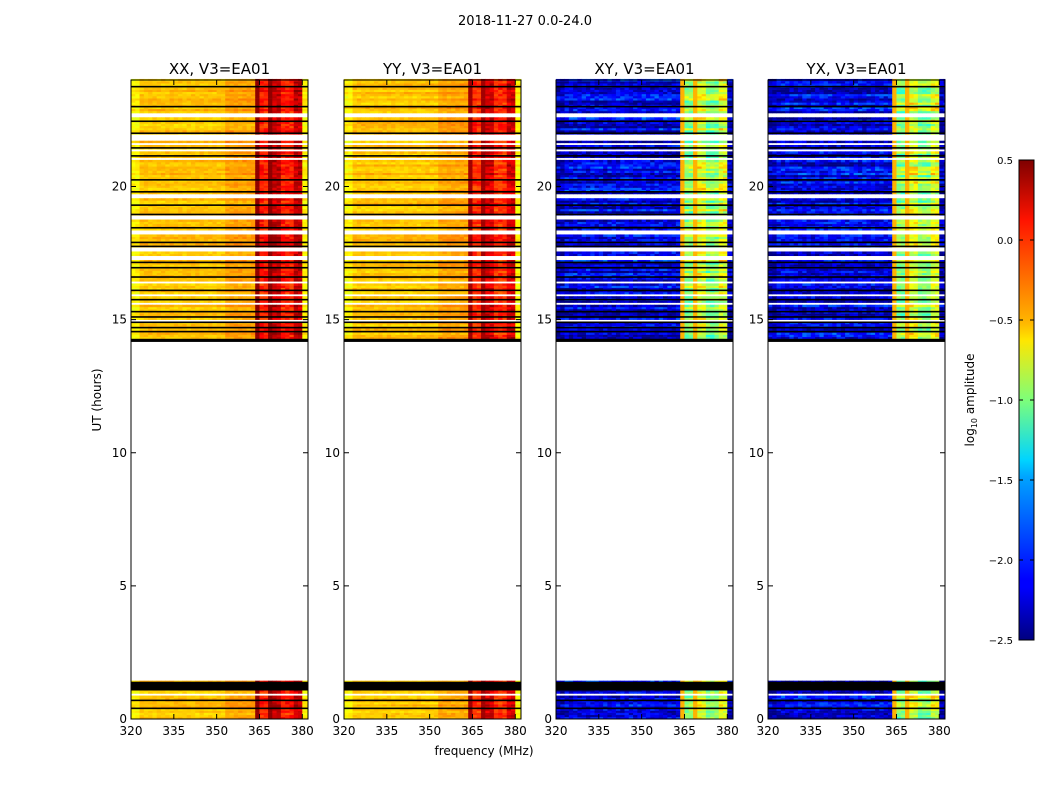 The height and width of the screenshot is (800, 1050). What do you see at coordinates (219, 262) in the screenshot?
I see `flag-line` at bounding box center [219, 262].